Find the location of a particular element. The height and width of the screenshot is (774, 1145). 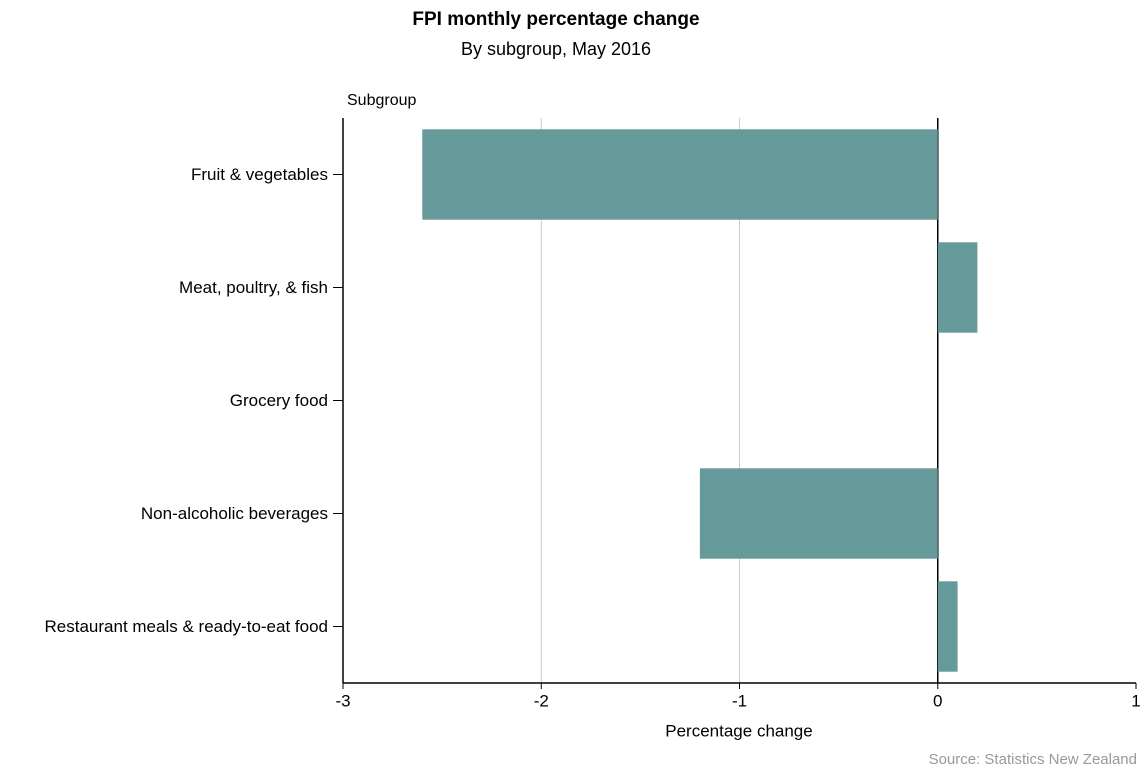

x-axis-label: Percentage change is located at coordinates (738, 730).